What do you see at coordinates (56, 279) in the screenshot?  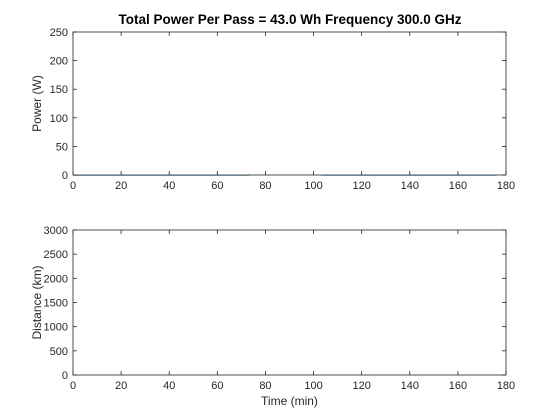 I see `distance-y-tick-label: 2000` at bounding box center [56, 279].